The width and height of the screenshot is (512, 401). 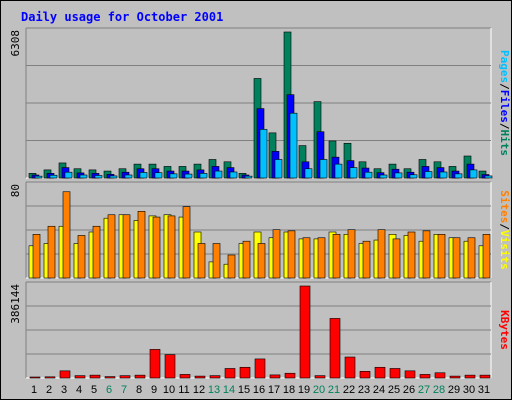 I want to click on legend-entry: Visits, so click(x=504, y=250).